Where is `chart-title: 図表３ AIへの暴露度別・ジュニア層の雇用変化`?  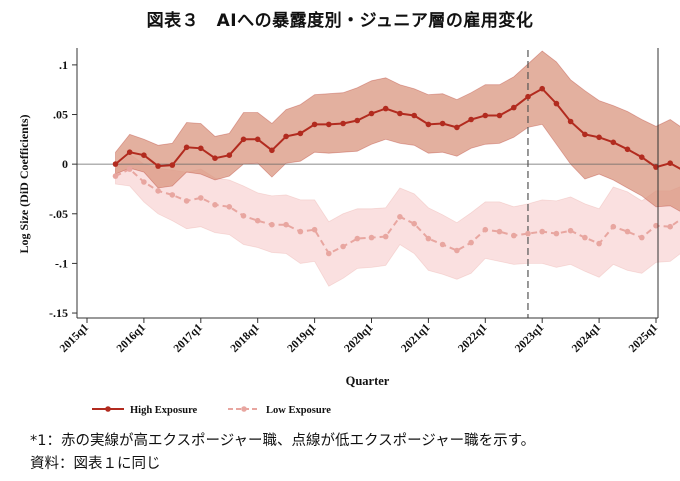
chart-title: 図表３ AIへの暴露度別・ジュニア層の雇用変化 is located at coordinates (340, 21).